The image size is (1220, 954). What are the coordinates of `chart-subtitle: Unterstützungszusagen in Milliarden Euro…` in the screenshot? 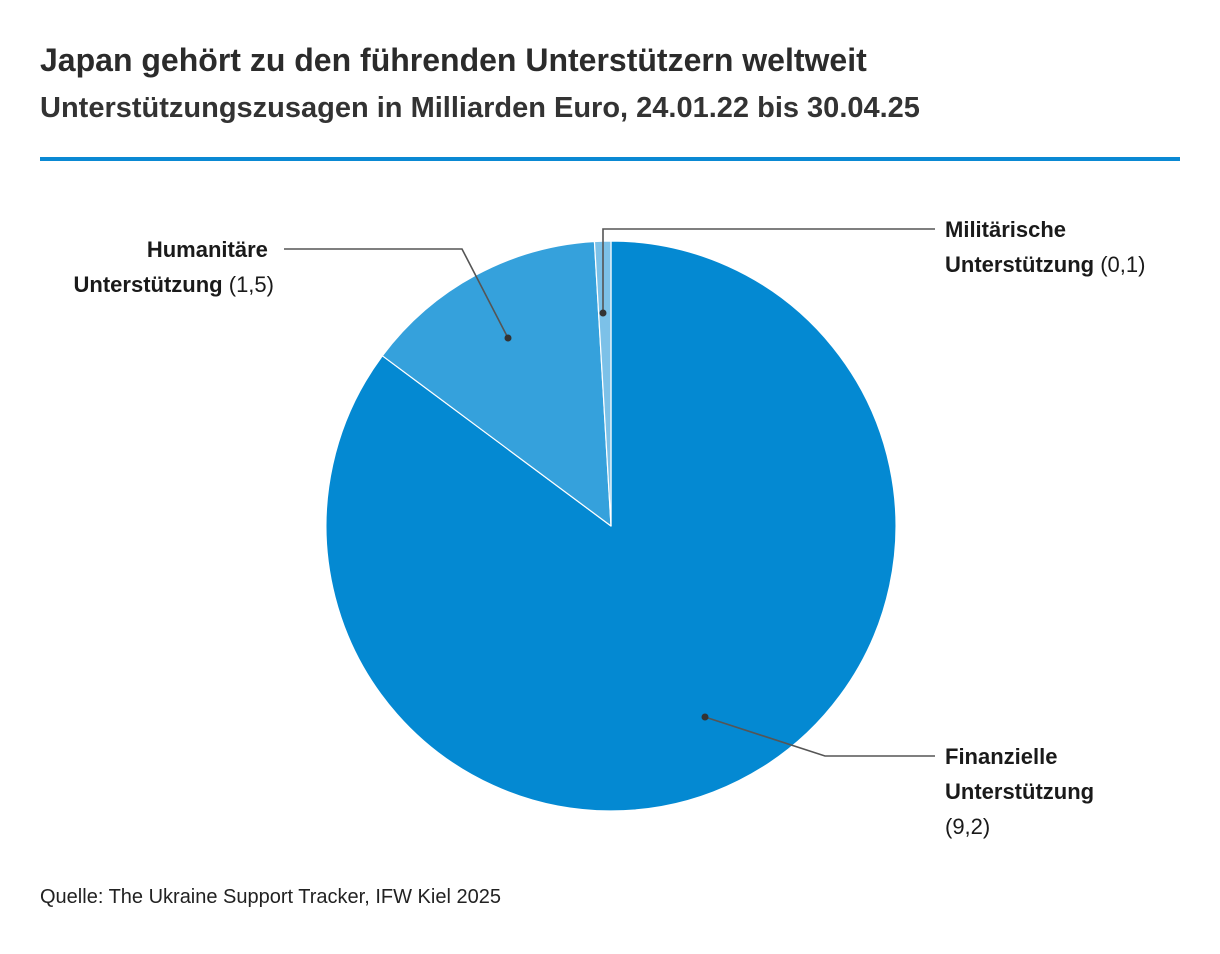 It's located at (480, 108).